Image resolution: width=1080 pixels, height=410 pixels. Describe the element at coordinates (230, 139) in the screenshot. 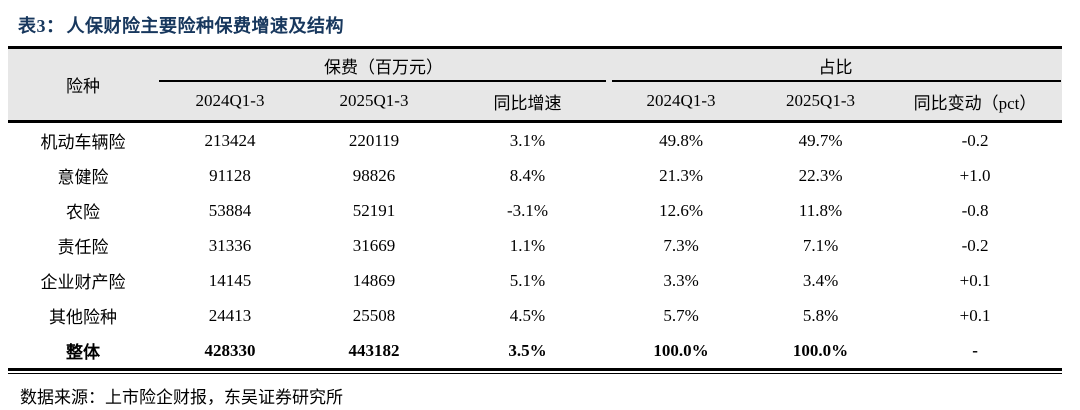

I see `cell-premium-2024: 213424` at that location.